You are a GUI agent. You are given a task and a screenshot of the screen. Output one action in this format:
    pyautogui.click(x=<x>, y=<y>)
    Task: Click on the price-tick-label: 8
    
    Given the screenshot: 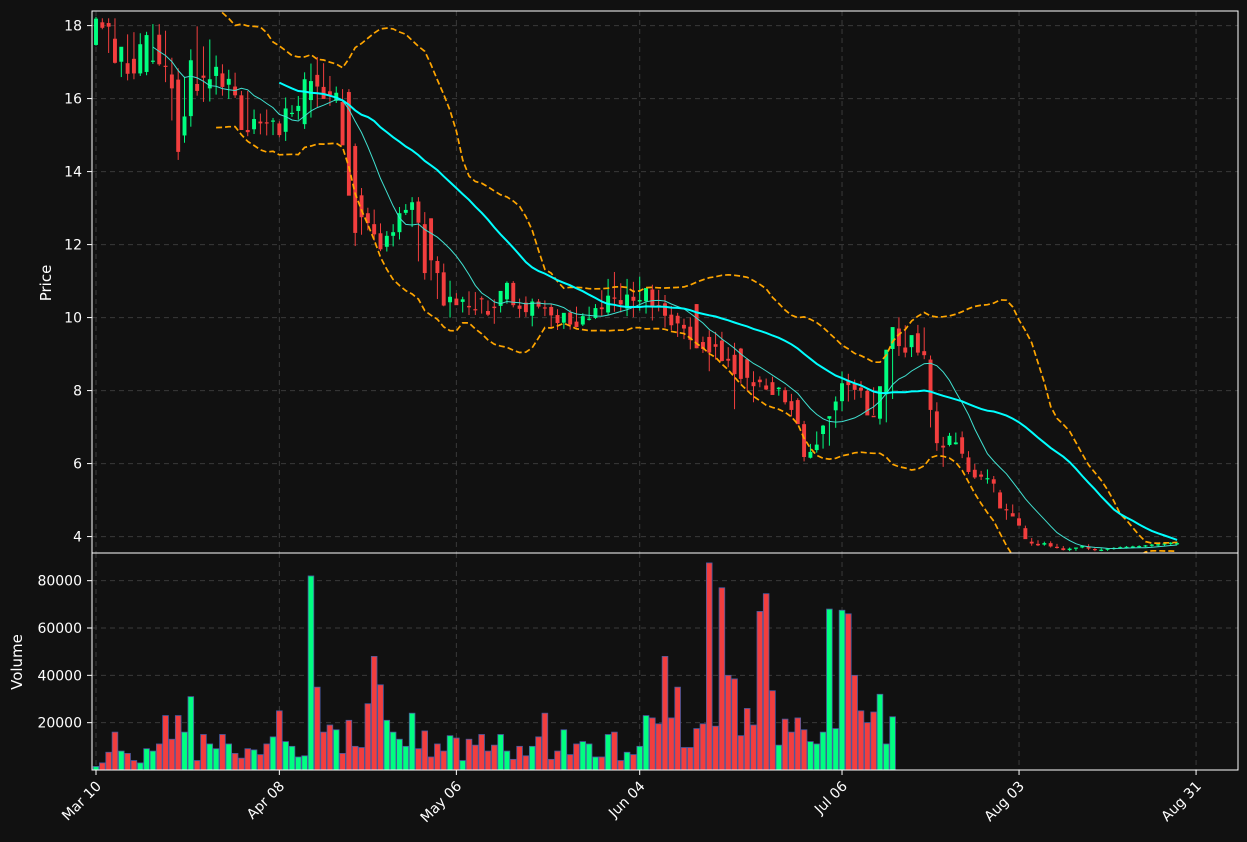 What is the action you would take?
    pyautogui.click(x=77, y=392)
    